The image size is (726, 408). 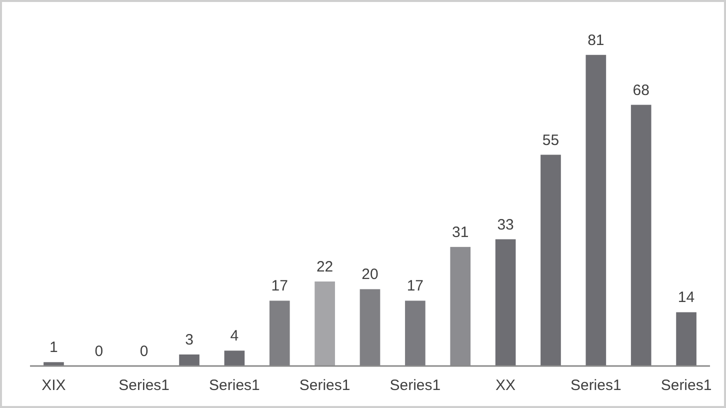 What do you see at coordinates (460, 232) in the screenshot?
I see `data-label: 31` at bounding box center [460, 232].